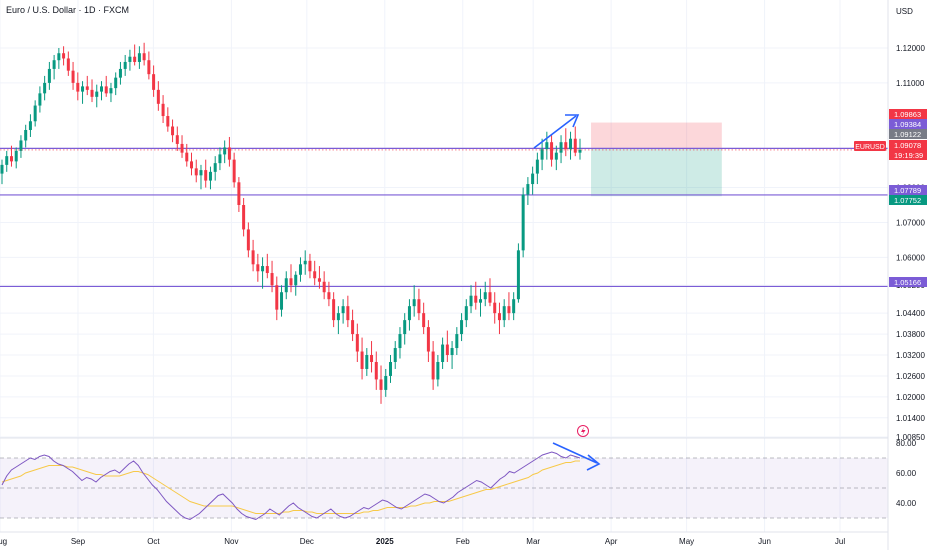  I want to click on short-position-tool, so click(656, 159).